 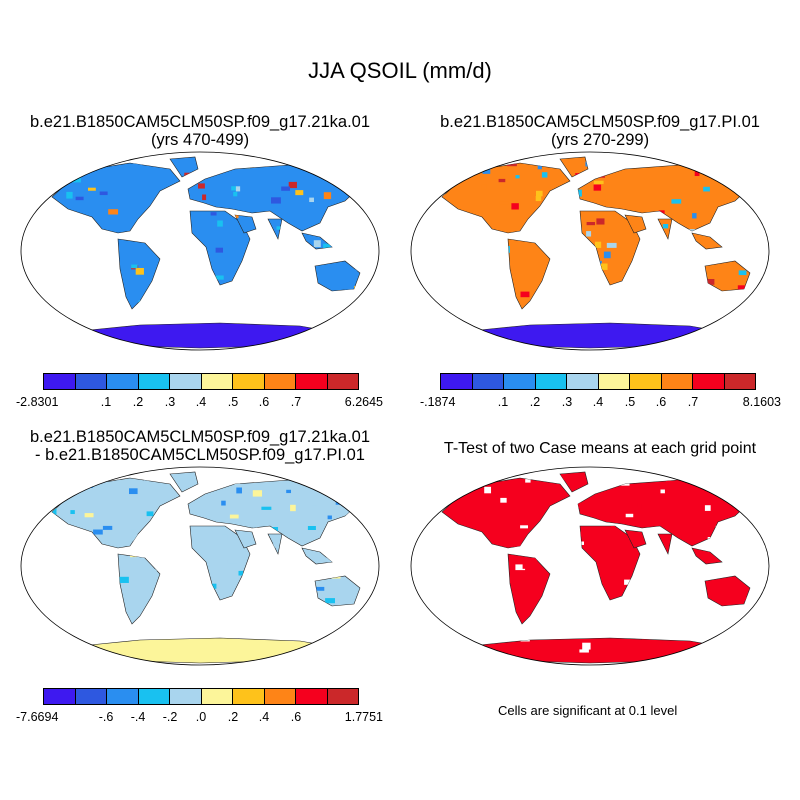 I want to click on panel1-title-line2: (yrs 470-499), so click(x=200, y=140).